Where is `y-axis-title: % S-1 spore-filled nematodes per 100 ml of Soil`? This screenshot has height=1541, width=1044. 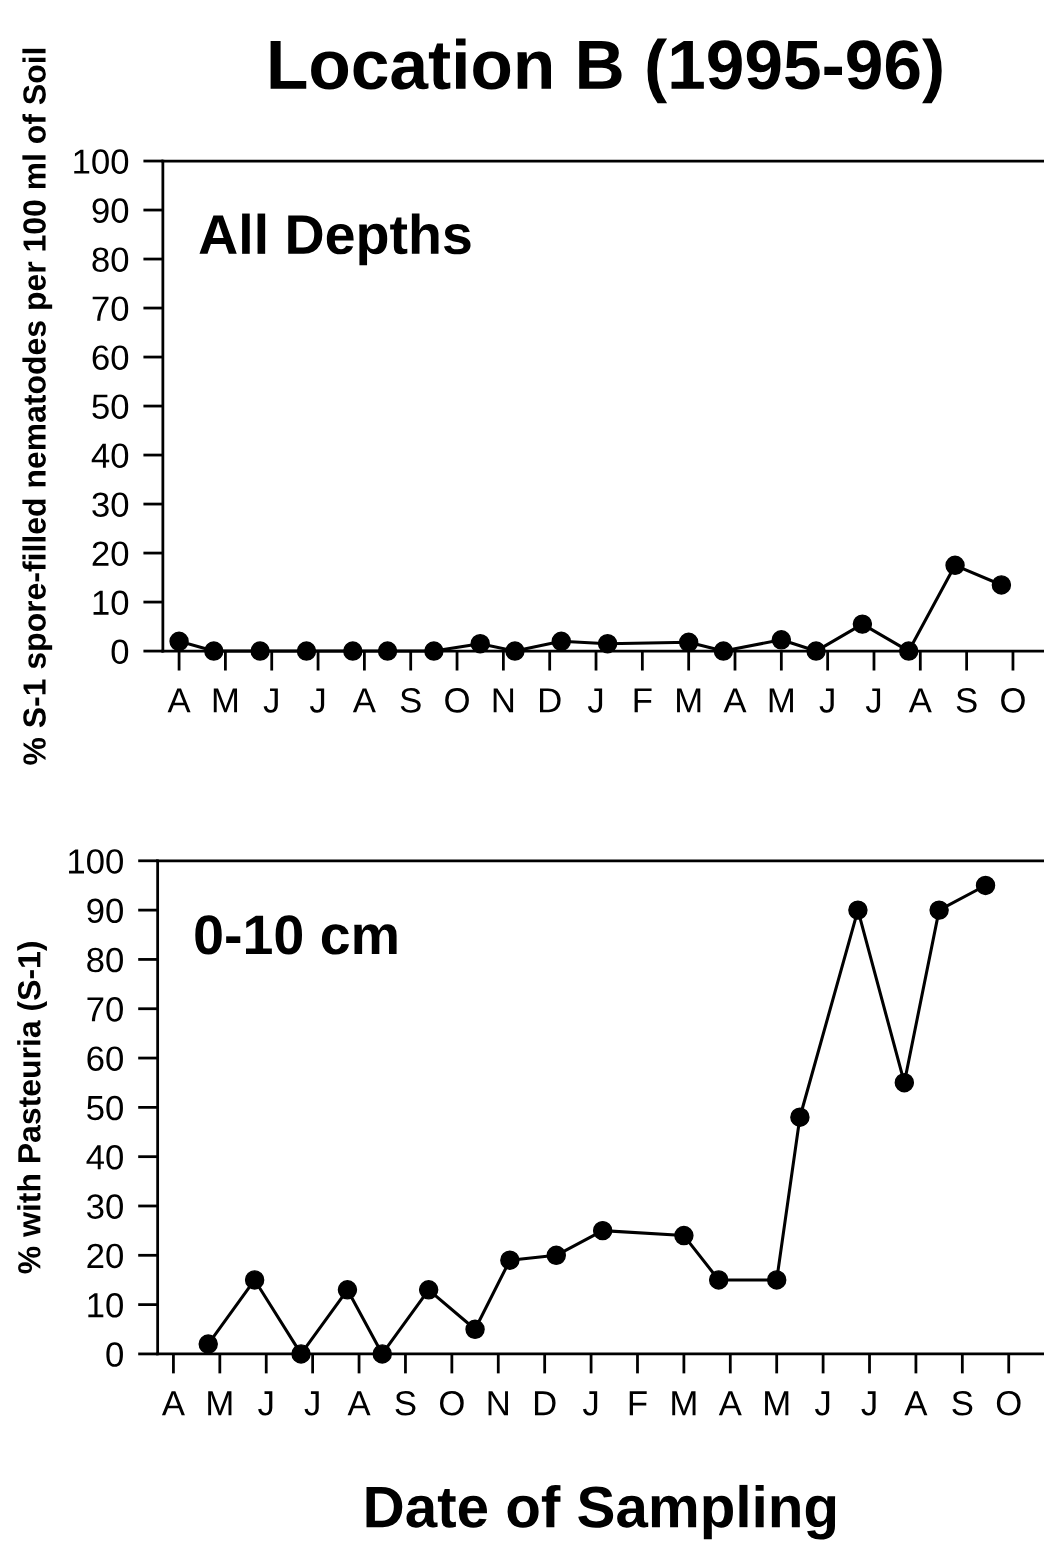
y-axis-title: % S-1 spore-filled nematodes per 100 ml of Soil is located at coordinates (37, 406).